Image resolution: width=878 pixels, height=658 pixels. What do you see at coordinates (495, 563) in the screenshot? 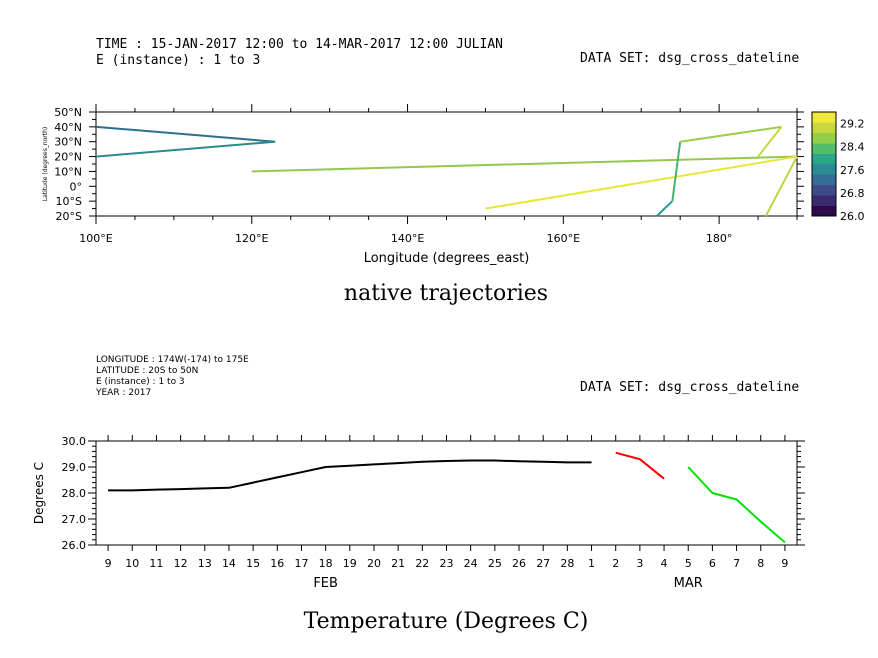
I see `ts-day-label: 25` at bounding box center [495, 563].